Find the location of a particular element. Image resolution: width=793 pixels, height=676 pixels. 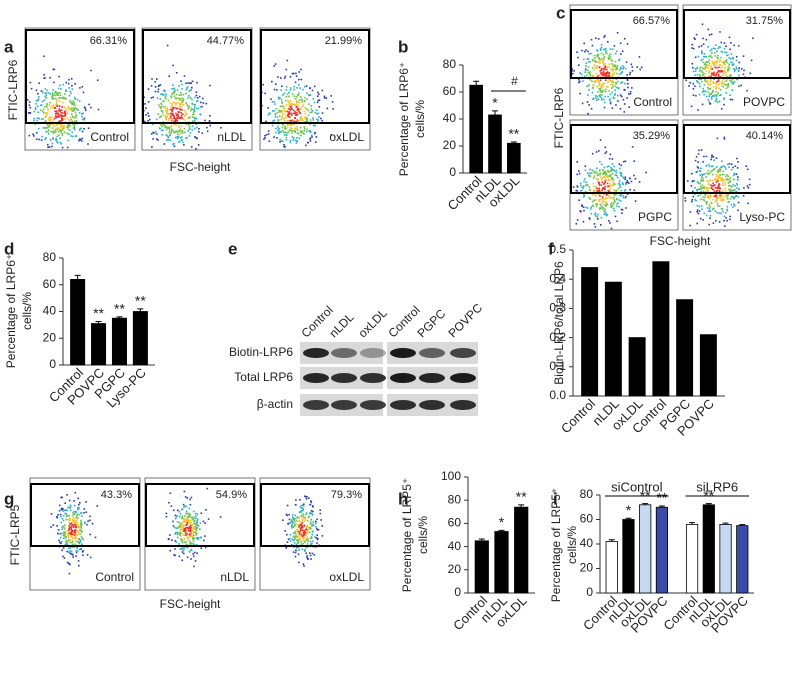

y-tick-label: 0 is located at coordinates (457, 592).